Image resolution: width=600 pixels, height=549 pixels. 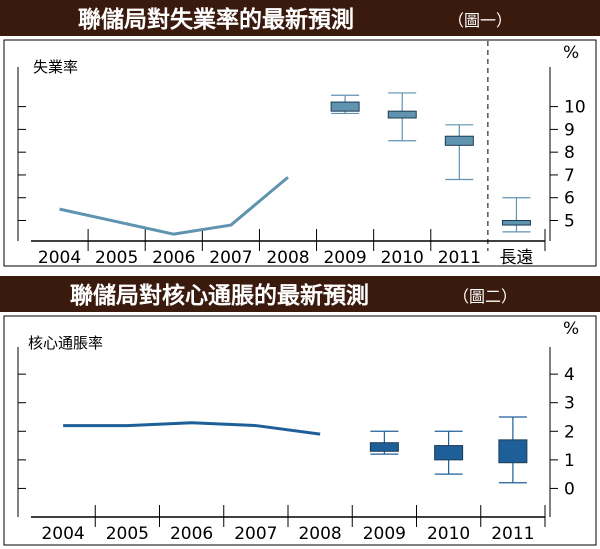 I want to click on chart-1-x-tick-label: 2007, so click(x=230, y=258).